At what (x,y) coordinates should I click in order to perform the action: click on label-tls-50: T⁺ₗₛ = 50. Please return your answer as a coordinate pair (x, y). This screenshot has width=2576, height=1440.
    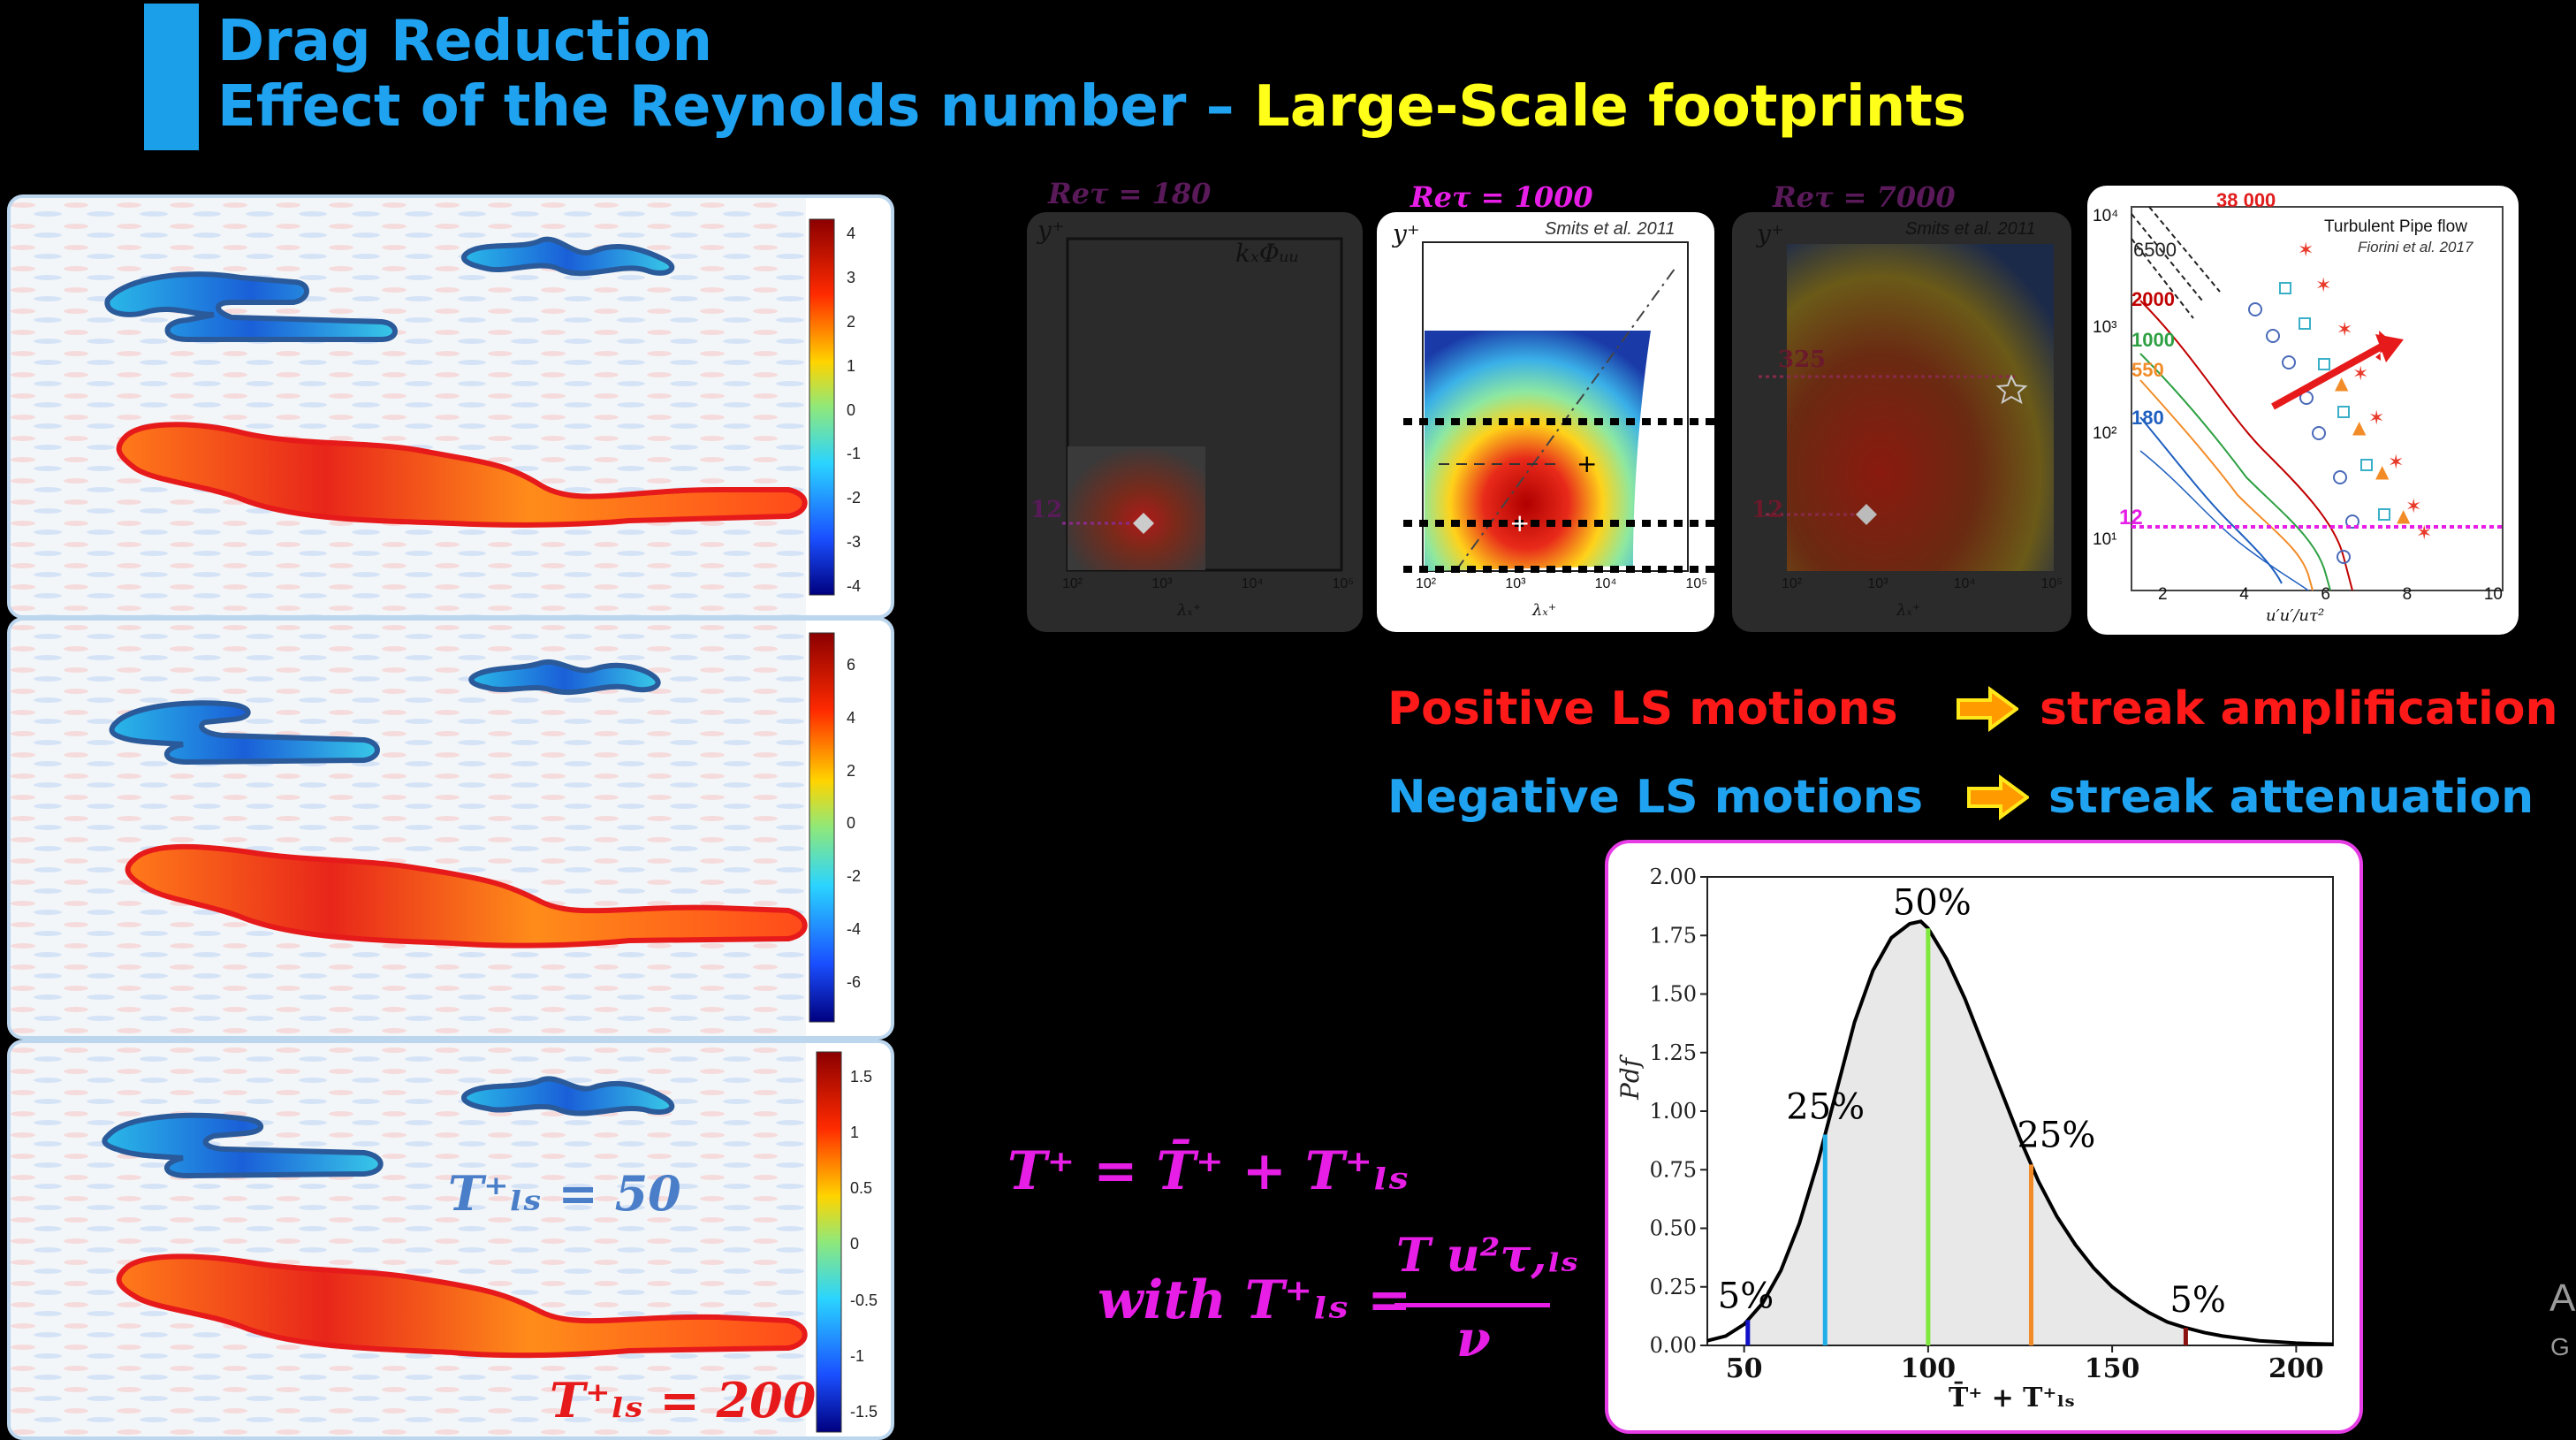
    Looking at the image, I should click on (564, 1193).